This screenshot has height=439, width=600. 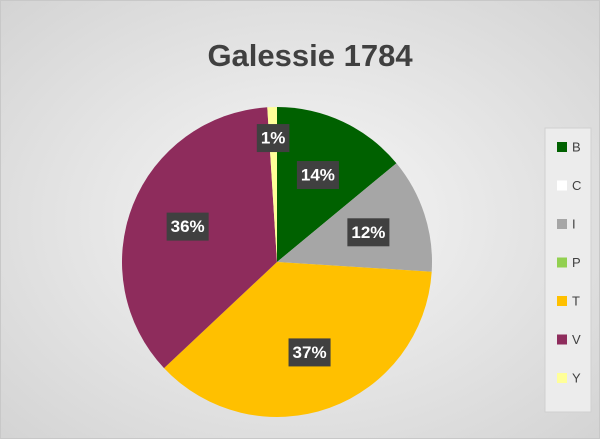 I want to click on data-label: 12%, so click(x=368, y=232).